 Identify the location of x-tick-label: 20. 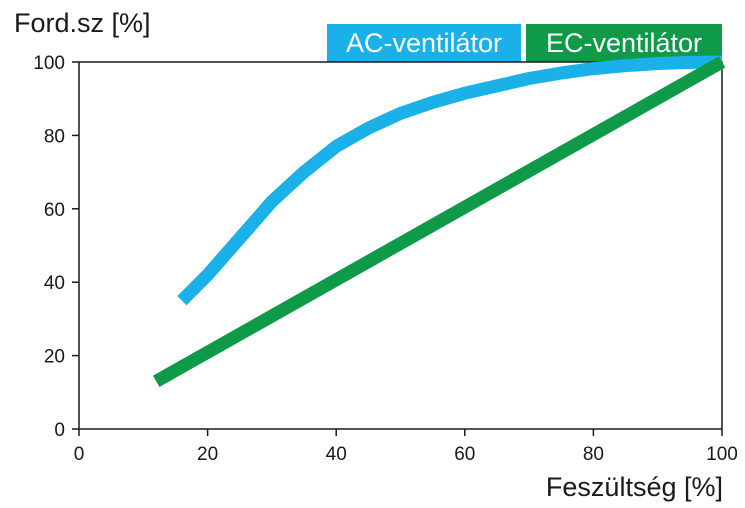
(207, 454).